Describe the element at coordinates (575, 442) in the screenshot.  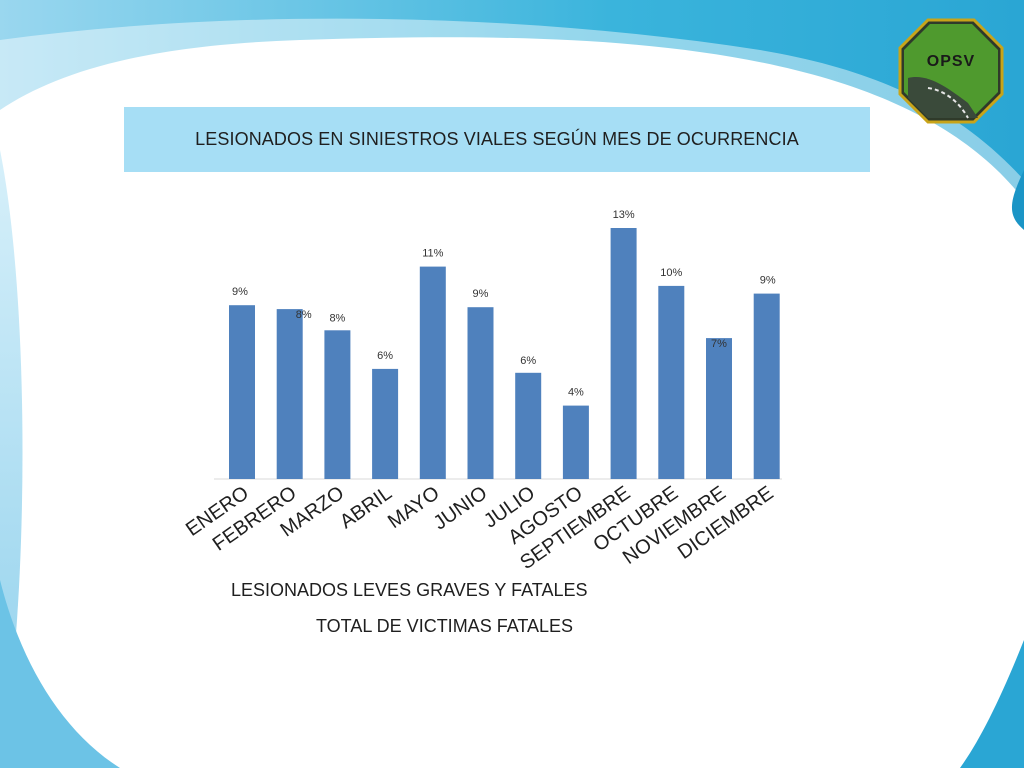
I see `bar-agosto` at that location.